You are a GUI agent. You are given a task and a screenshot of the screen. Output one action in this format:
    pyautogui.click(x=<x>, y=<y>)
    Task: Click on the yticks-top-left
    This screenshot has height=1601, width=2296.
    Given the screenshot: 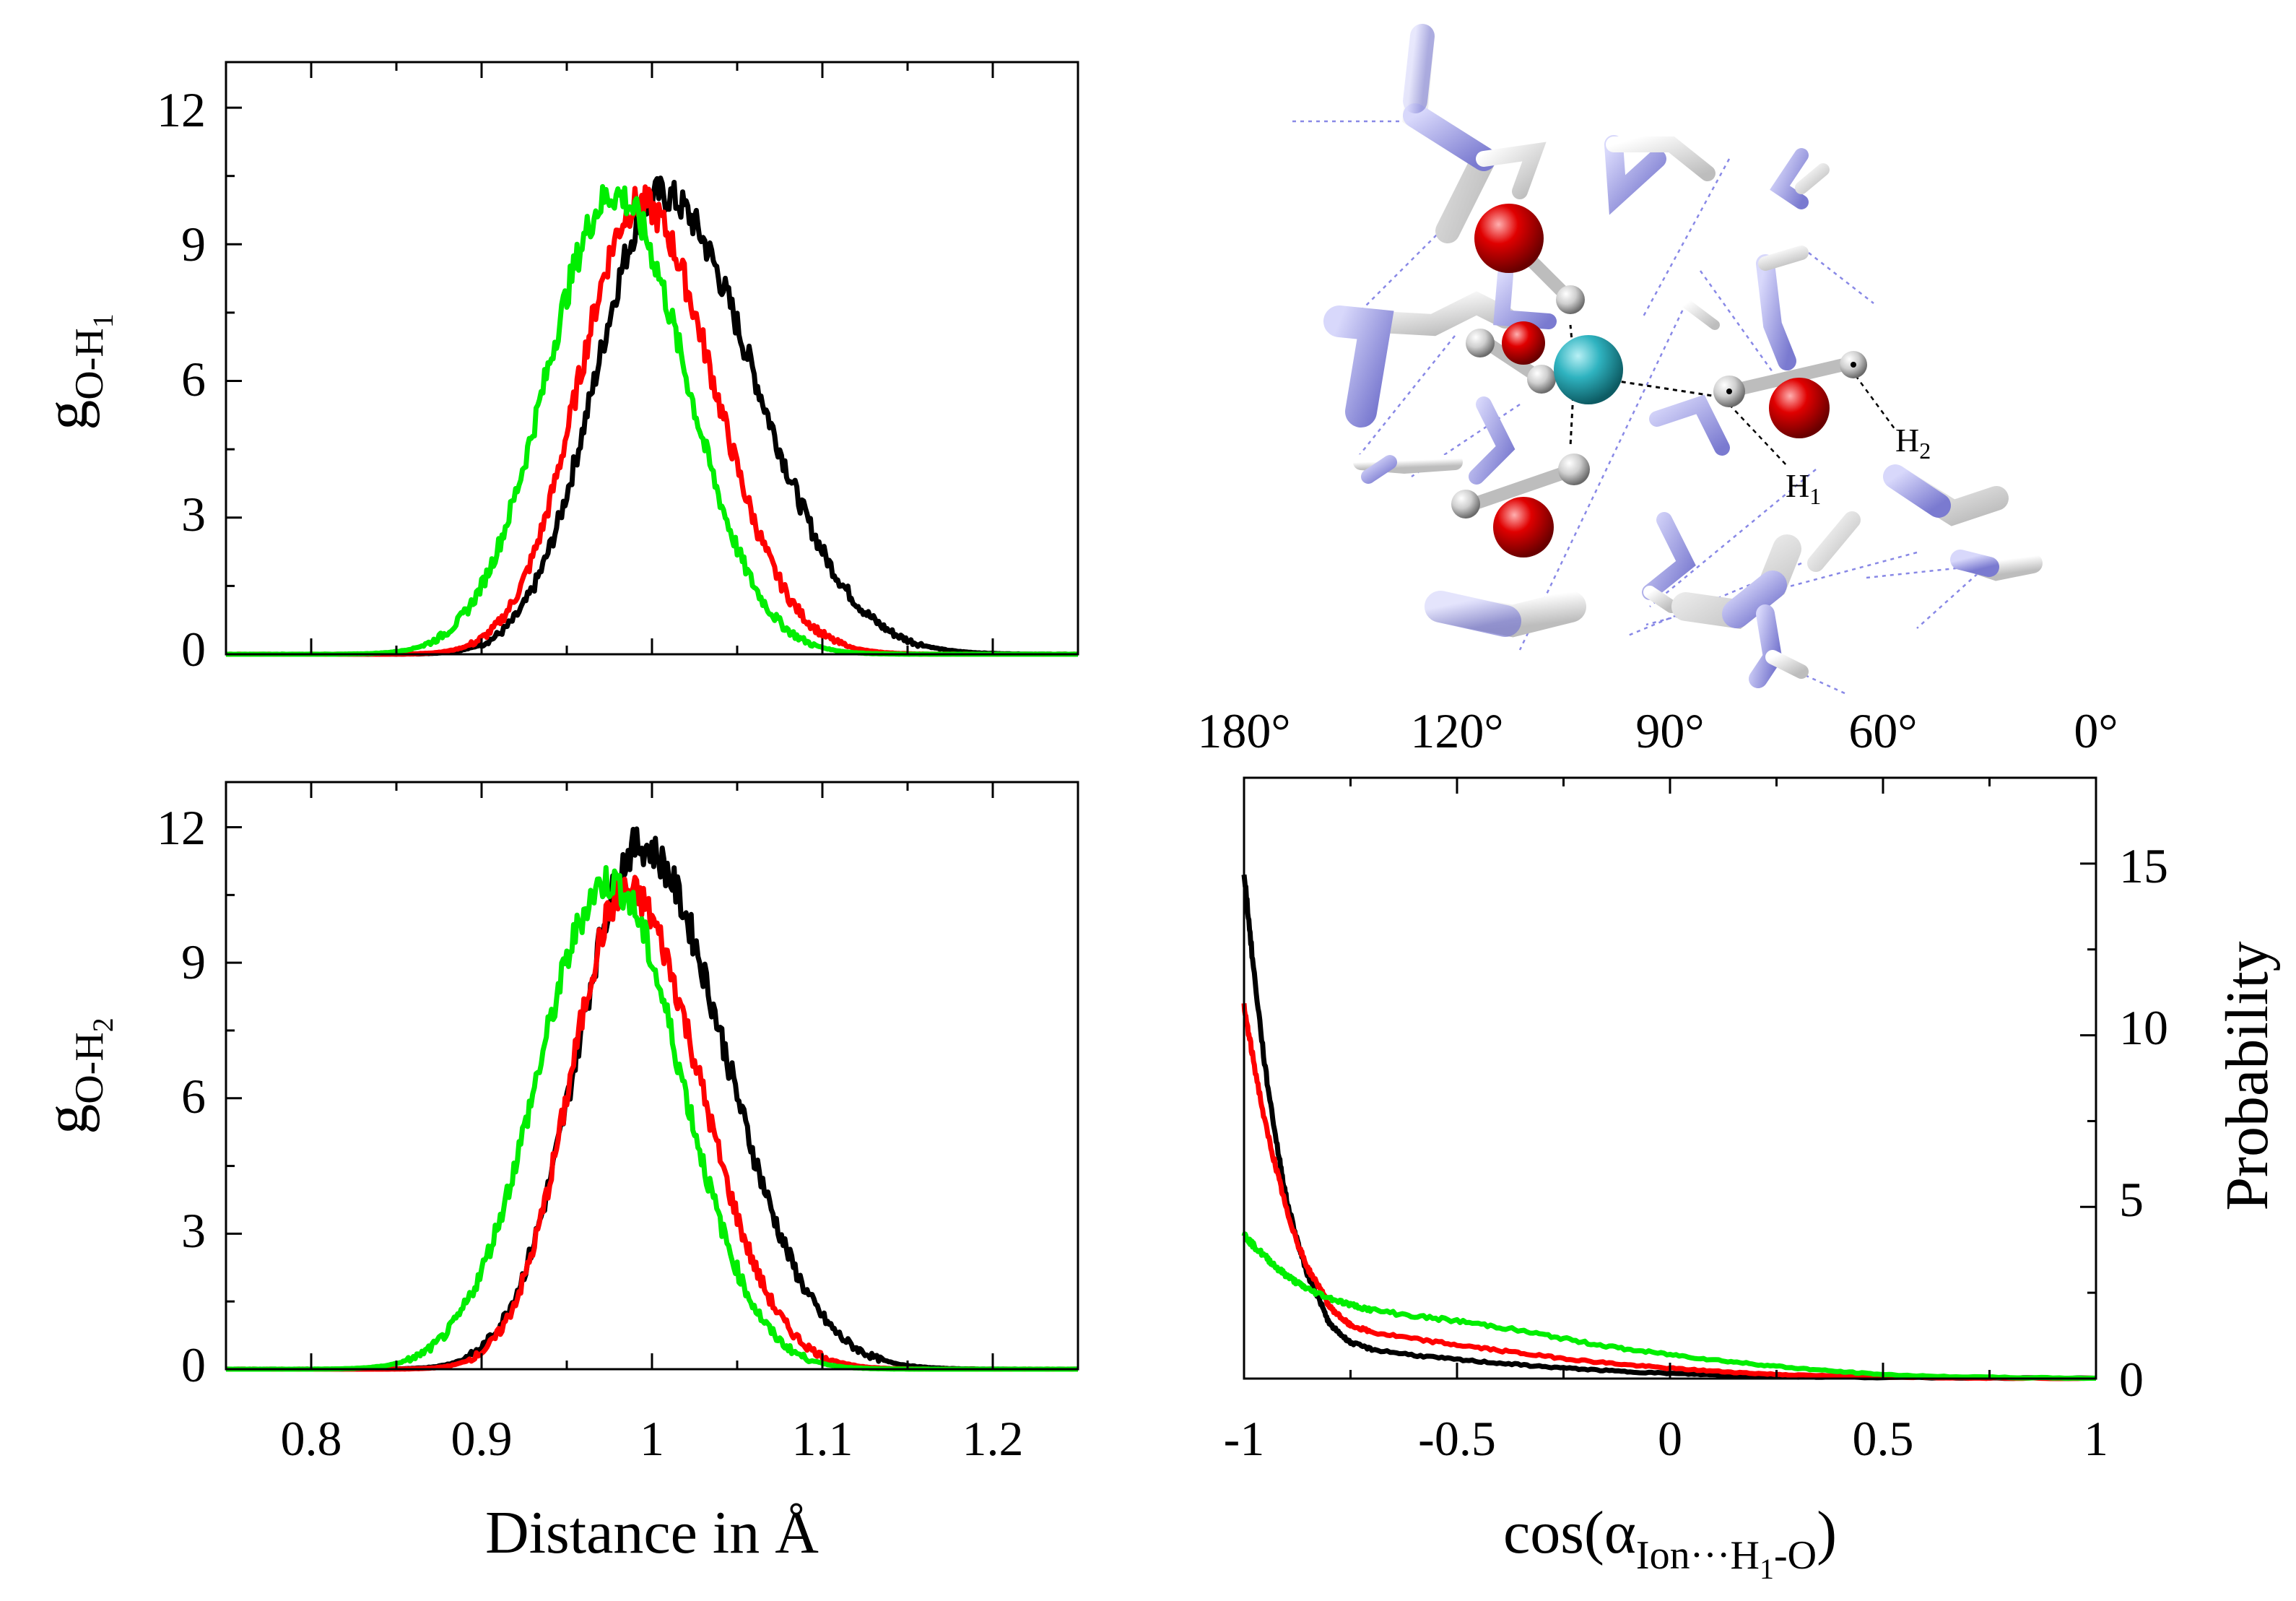 What is the action you would take?
    pyautogui.click(x=652, y=359)
    